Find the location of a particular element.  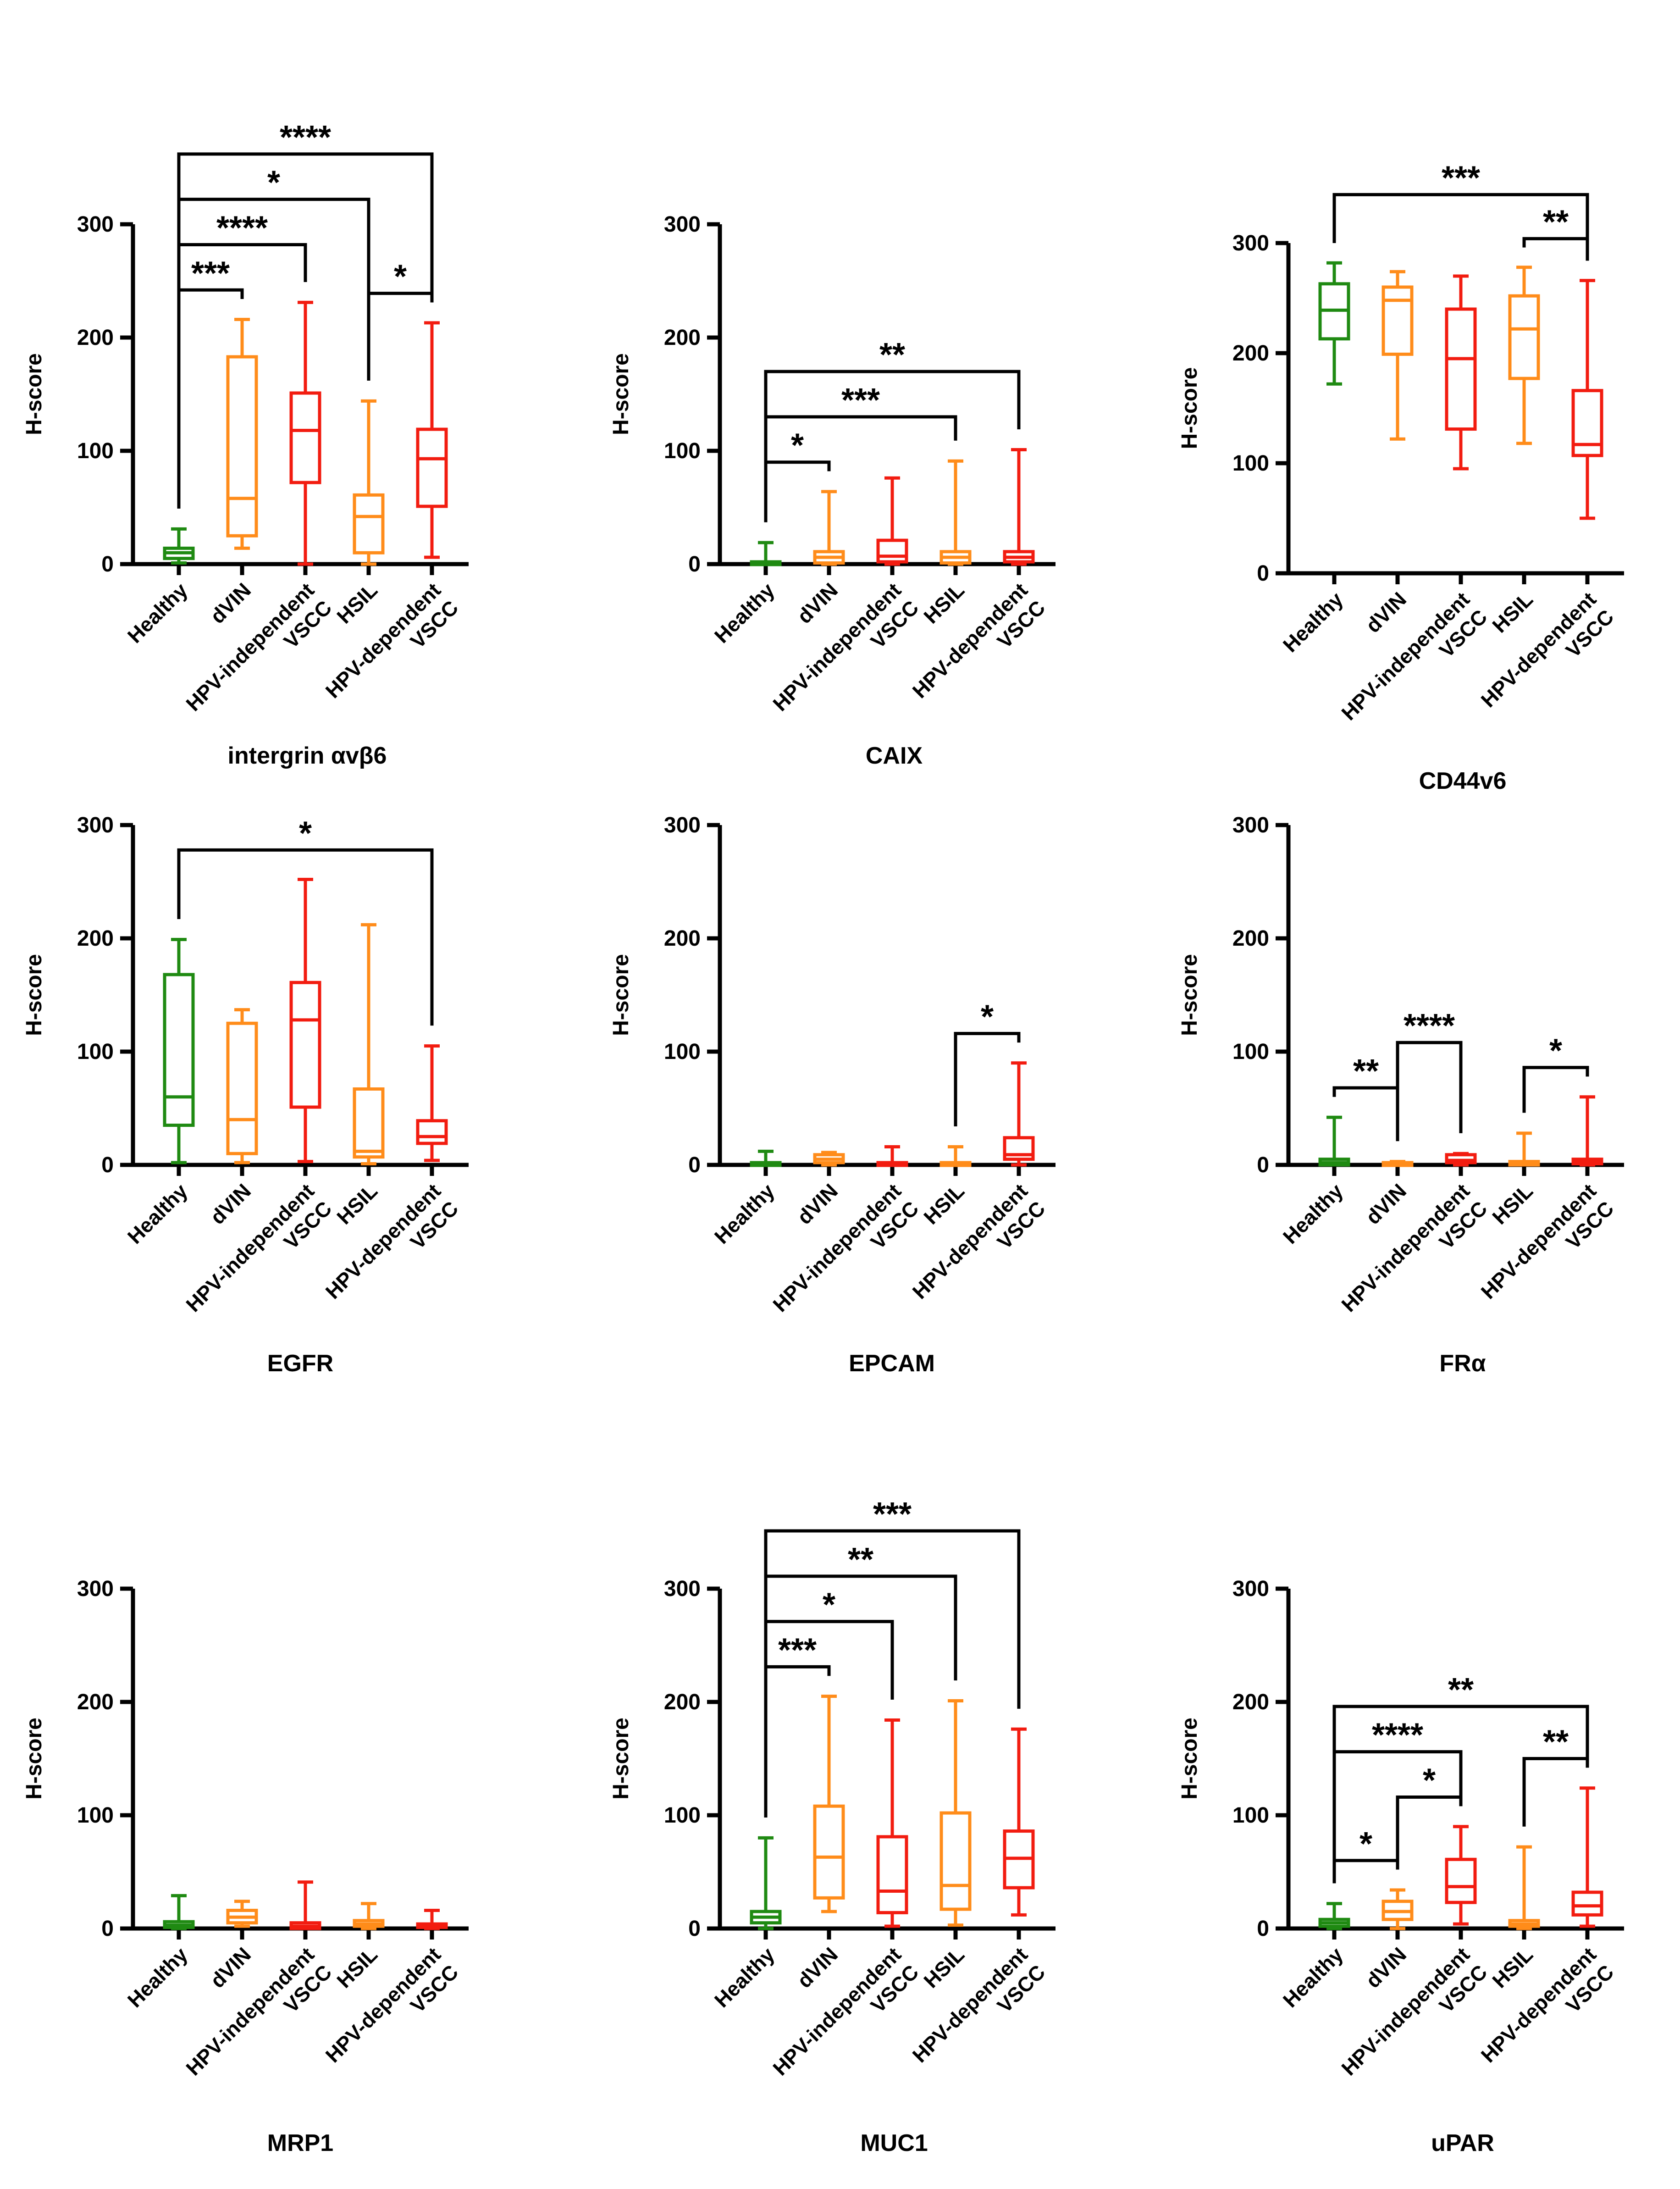

chart-title: MUC1 is located at coordinates (894, 2143).